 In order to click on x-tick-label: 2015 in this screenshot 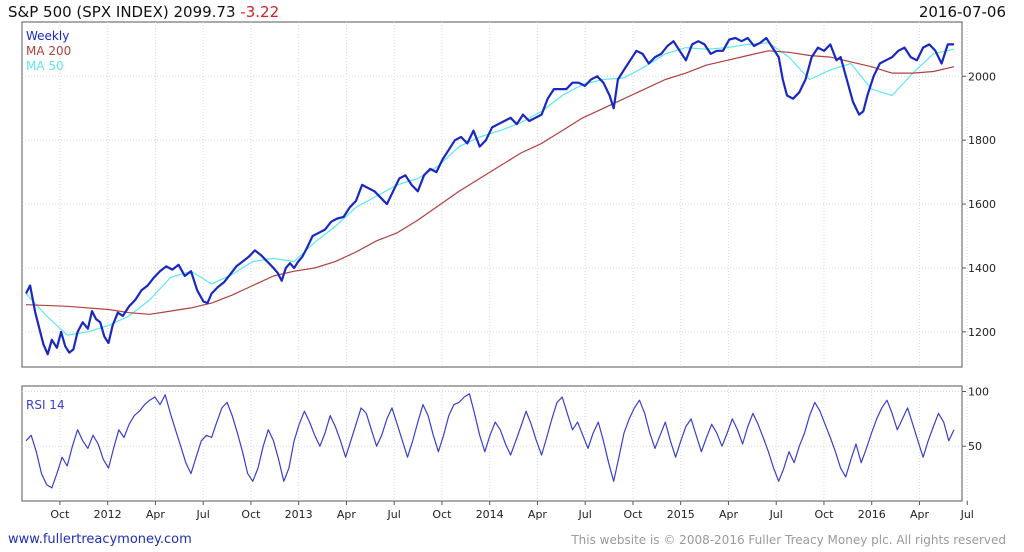, I will do `click(681, 514)`.